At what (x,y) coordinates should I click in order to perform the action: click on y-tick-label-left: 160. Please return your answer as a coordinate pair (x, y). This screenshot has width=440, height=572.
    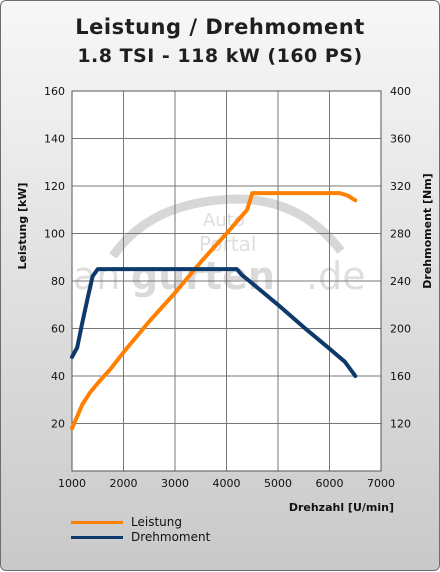
    Looking at the image, I should click on (54, 91).